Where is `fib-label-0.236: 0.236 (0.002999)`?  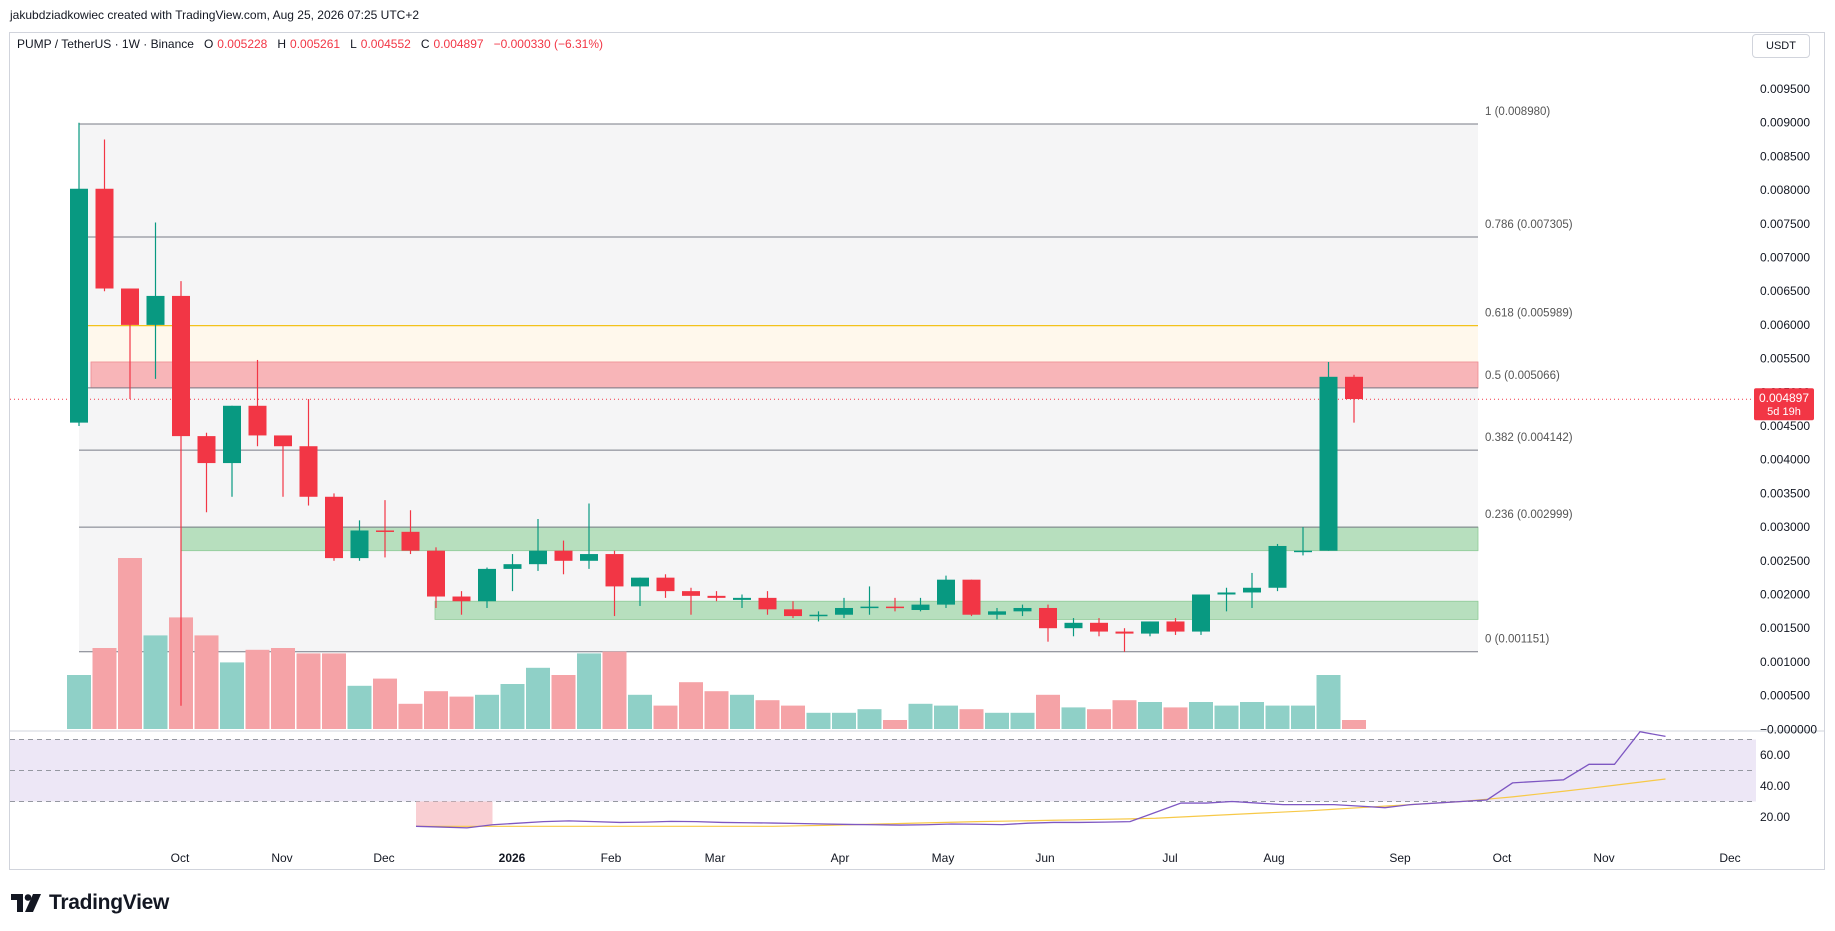
fib-label-0.236: 0.236 (0.002999) is located at coordinates (1529, 515).